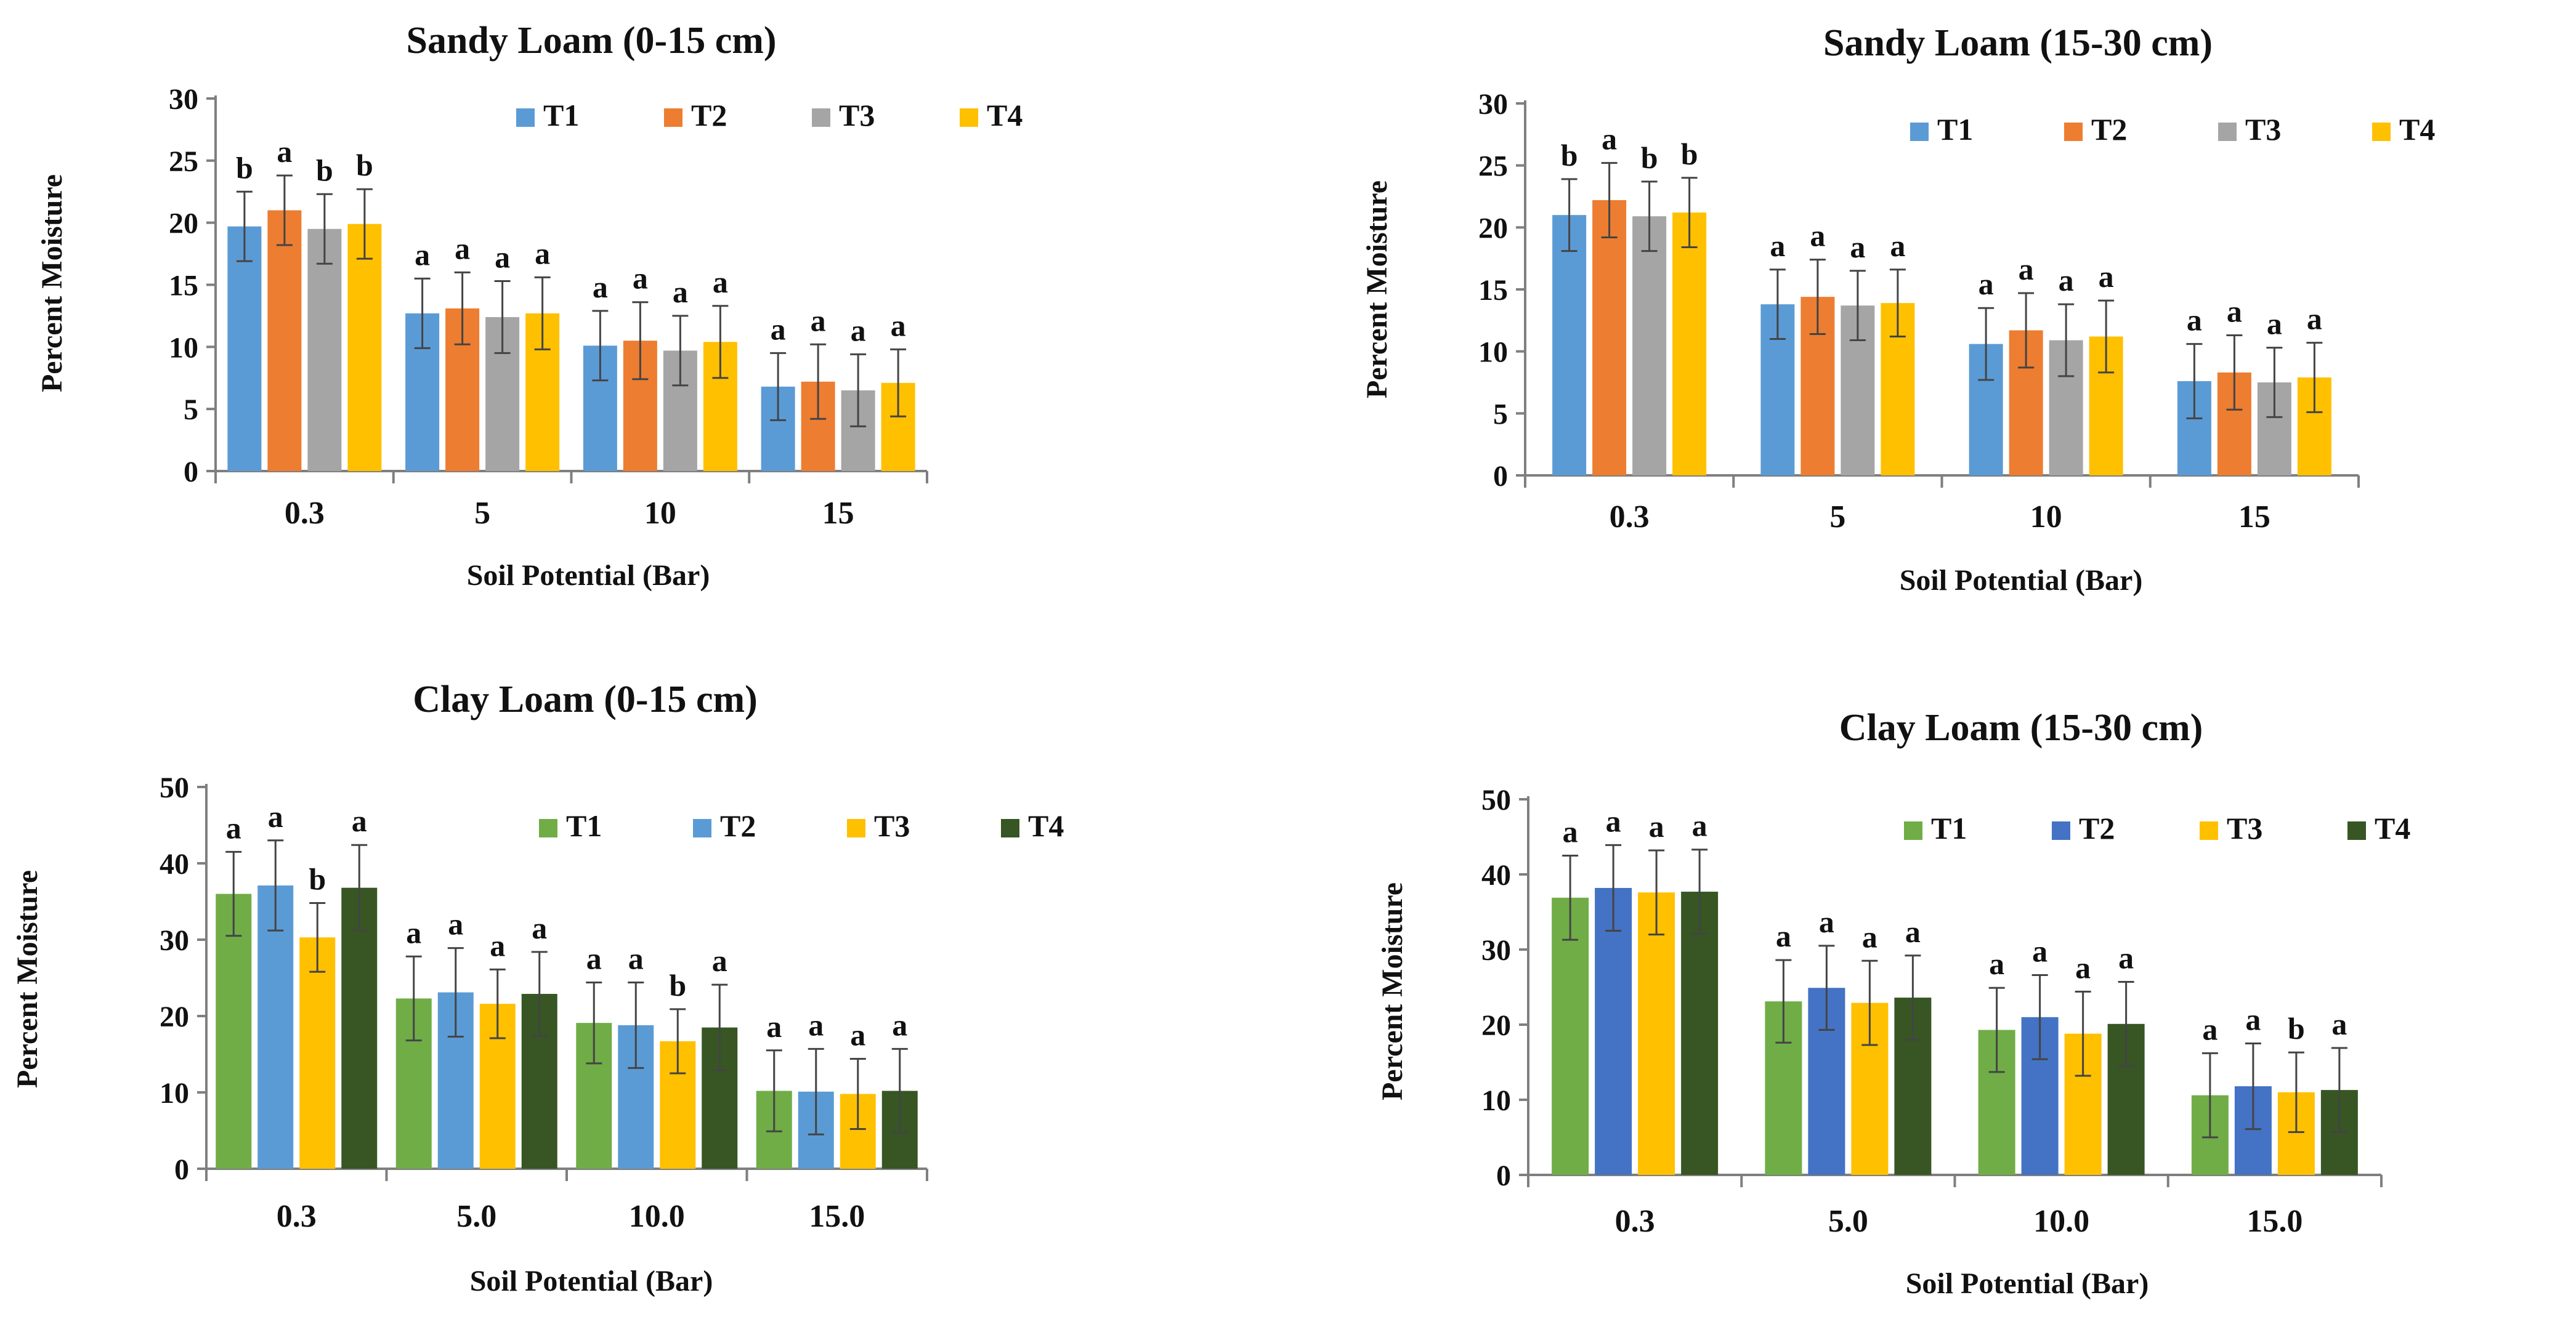 The height and width of the screenshot is (1319, 2576). Describe the element at coordinates (838, 513) in the screenshot. I see `x-tick-label: 15` at that location.